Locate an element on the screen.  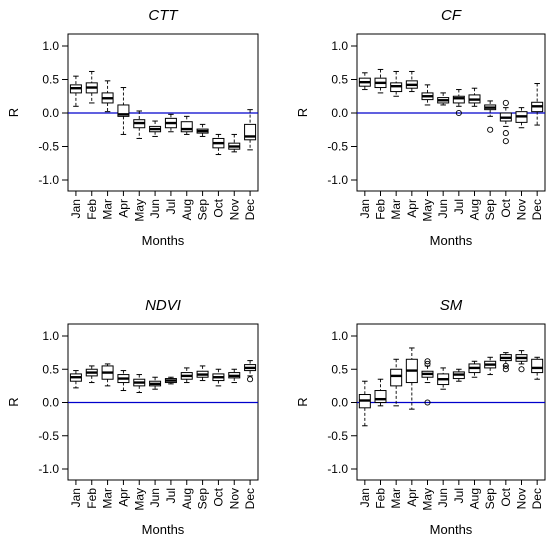
x-tick-label: Jan is located at coordinates (76, 497).